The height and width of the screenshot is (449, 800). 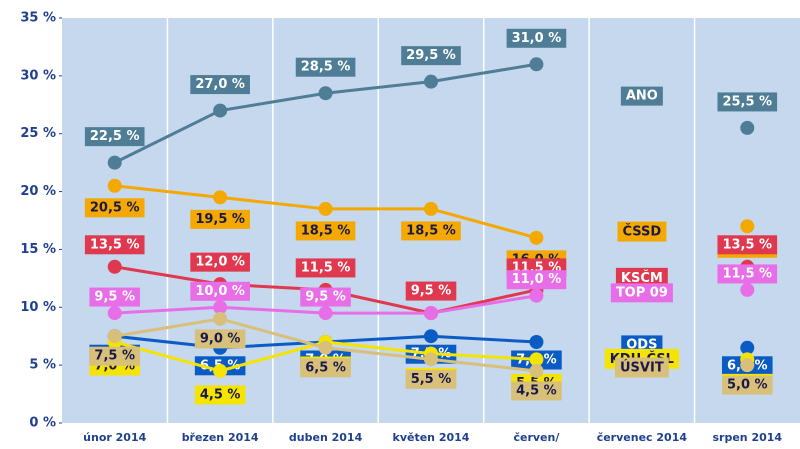 I want to click on value-label-group: 5,5 %, so click(x=431, y=379).